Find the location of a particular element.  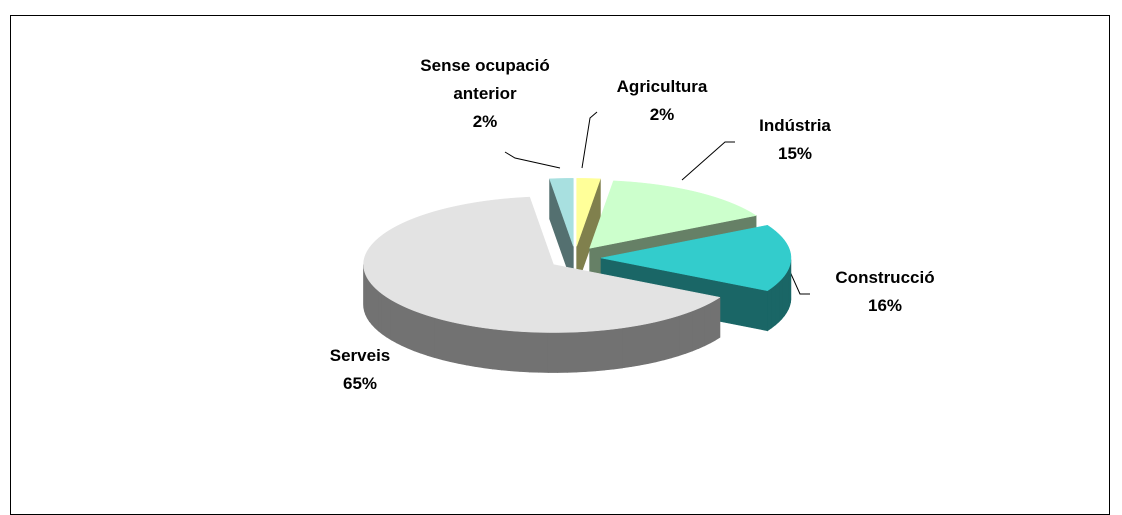

slice-label: Agricultura 2% is located at coordinates (662, 101).